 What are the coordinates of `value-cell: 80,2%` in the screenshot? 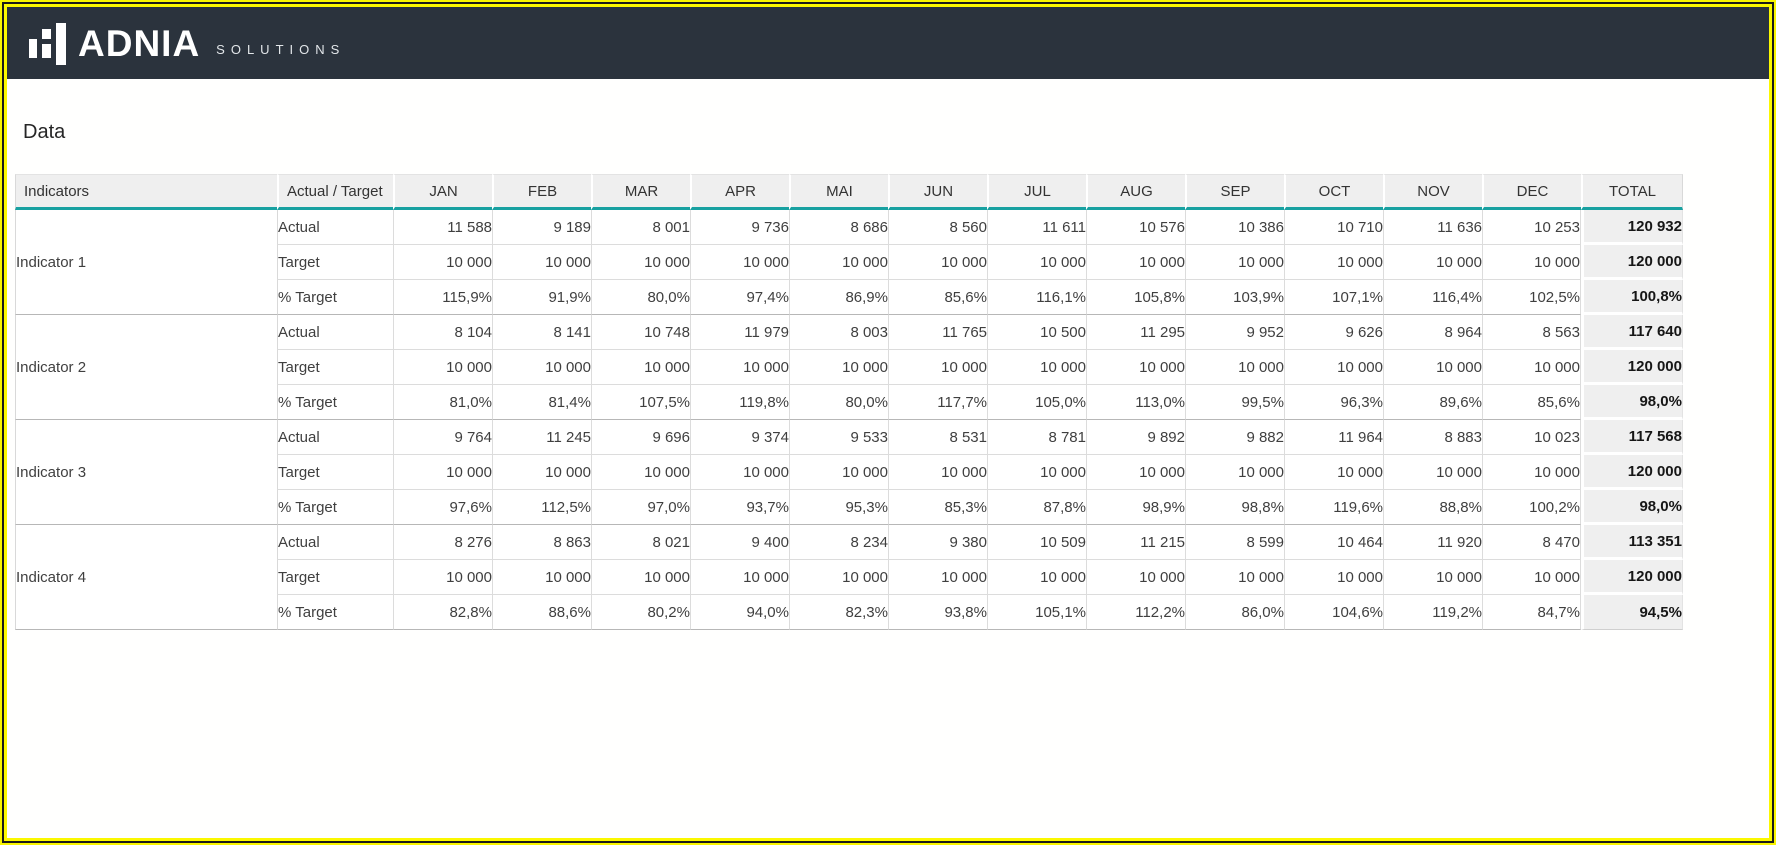 It's located at (640, 612).